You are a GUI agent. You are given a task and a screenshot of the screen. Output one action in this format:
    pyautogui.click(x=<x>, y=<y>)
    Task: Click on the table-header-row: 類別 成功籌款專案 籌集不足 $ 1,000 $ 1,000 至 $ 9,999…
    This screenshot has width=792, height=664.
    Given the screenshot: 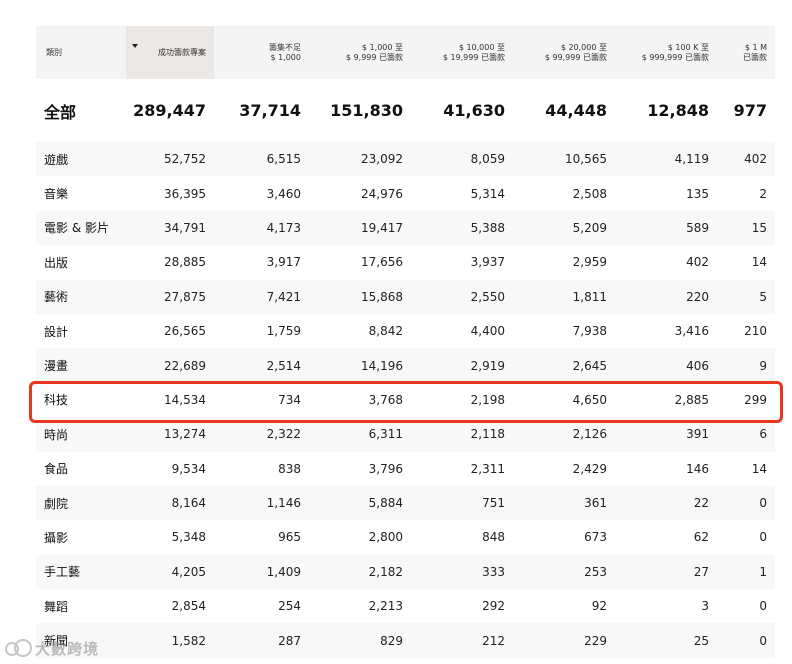 What is the action you would take?
    pyautogui.click(x=405, y=52)
    